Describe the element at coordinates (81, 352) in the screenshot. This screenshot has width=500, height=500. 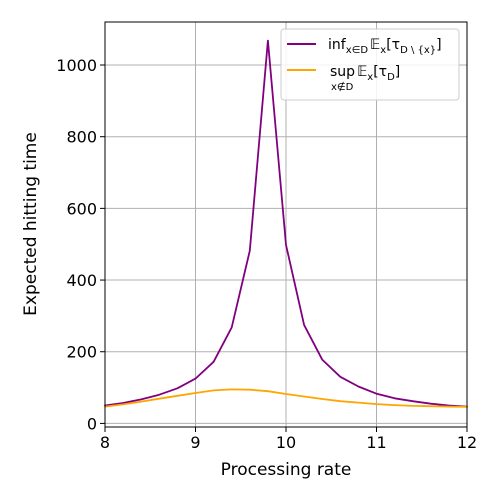
I see `y-tick-label: 200` at that location.